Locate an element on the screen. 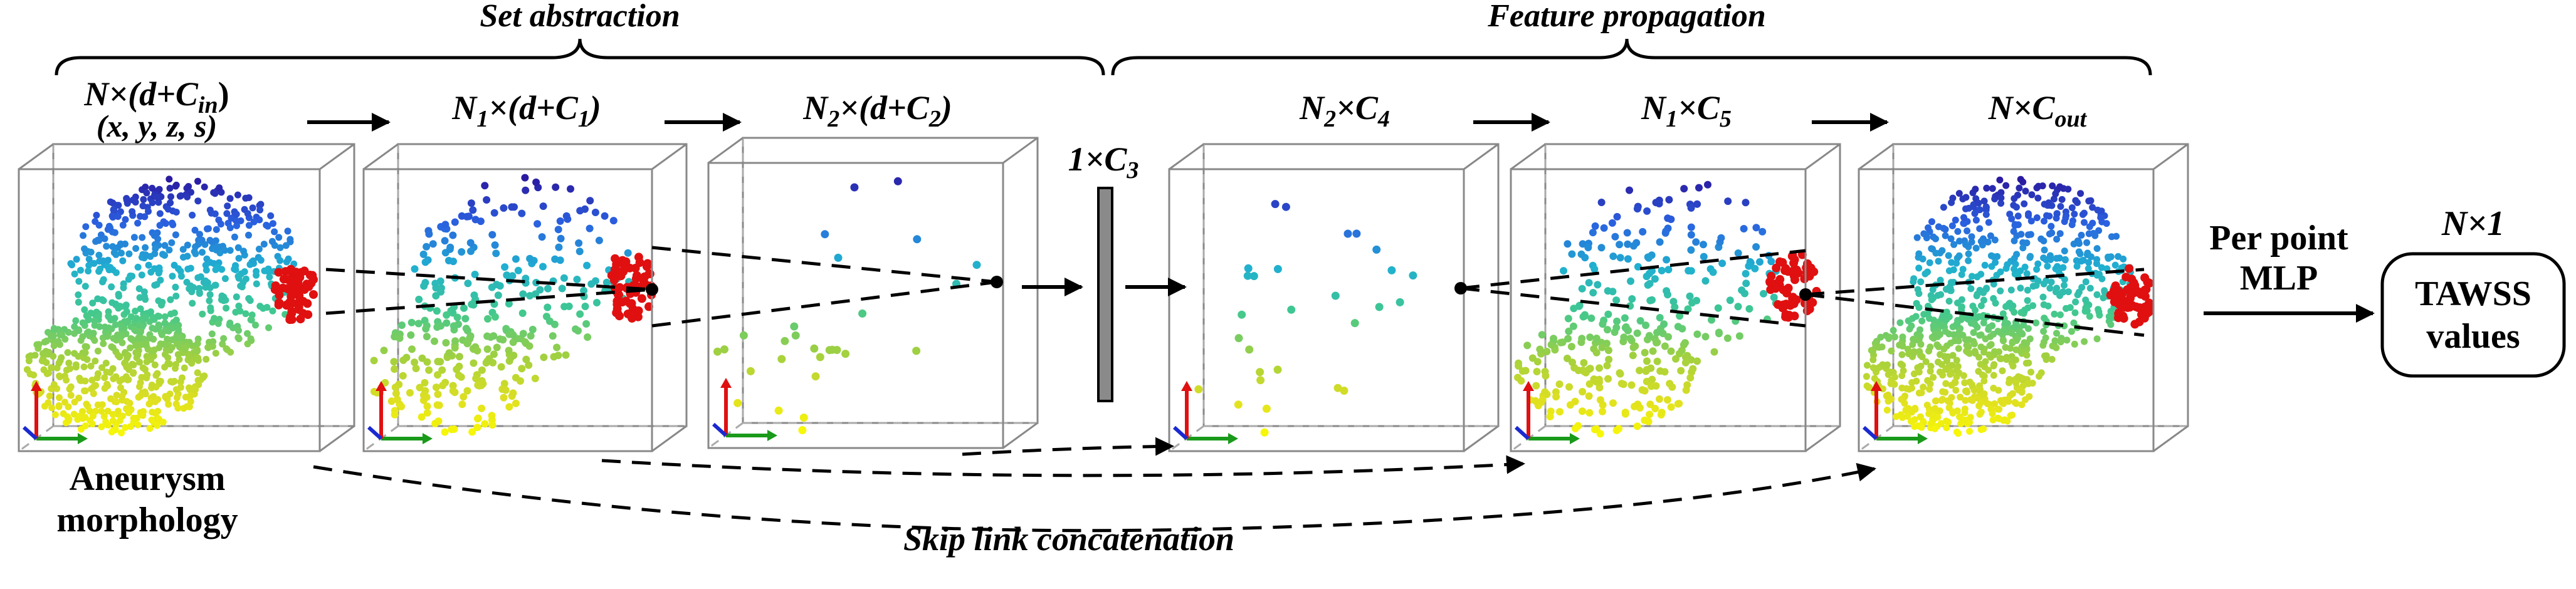 This screenshot has height=589, width=2576. stage-label-sa1: N1×(d+C1) is located at coordinates (526, 111).